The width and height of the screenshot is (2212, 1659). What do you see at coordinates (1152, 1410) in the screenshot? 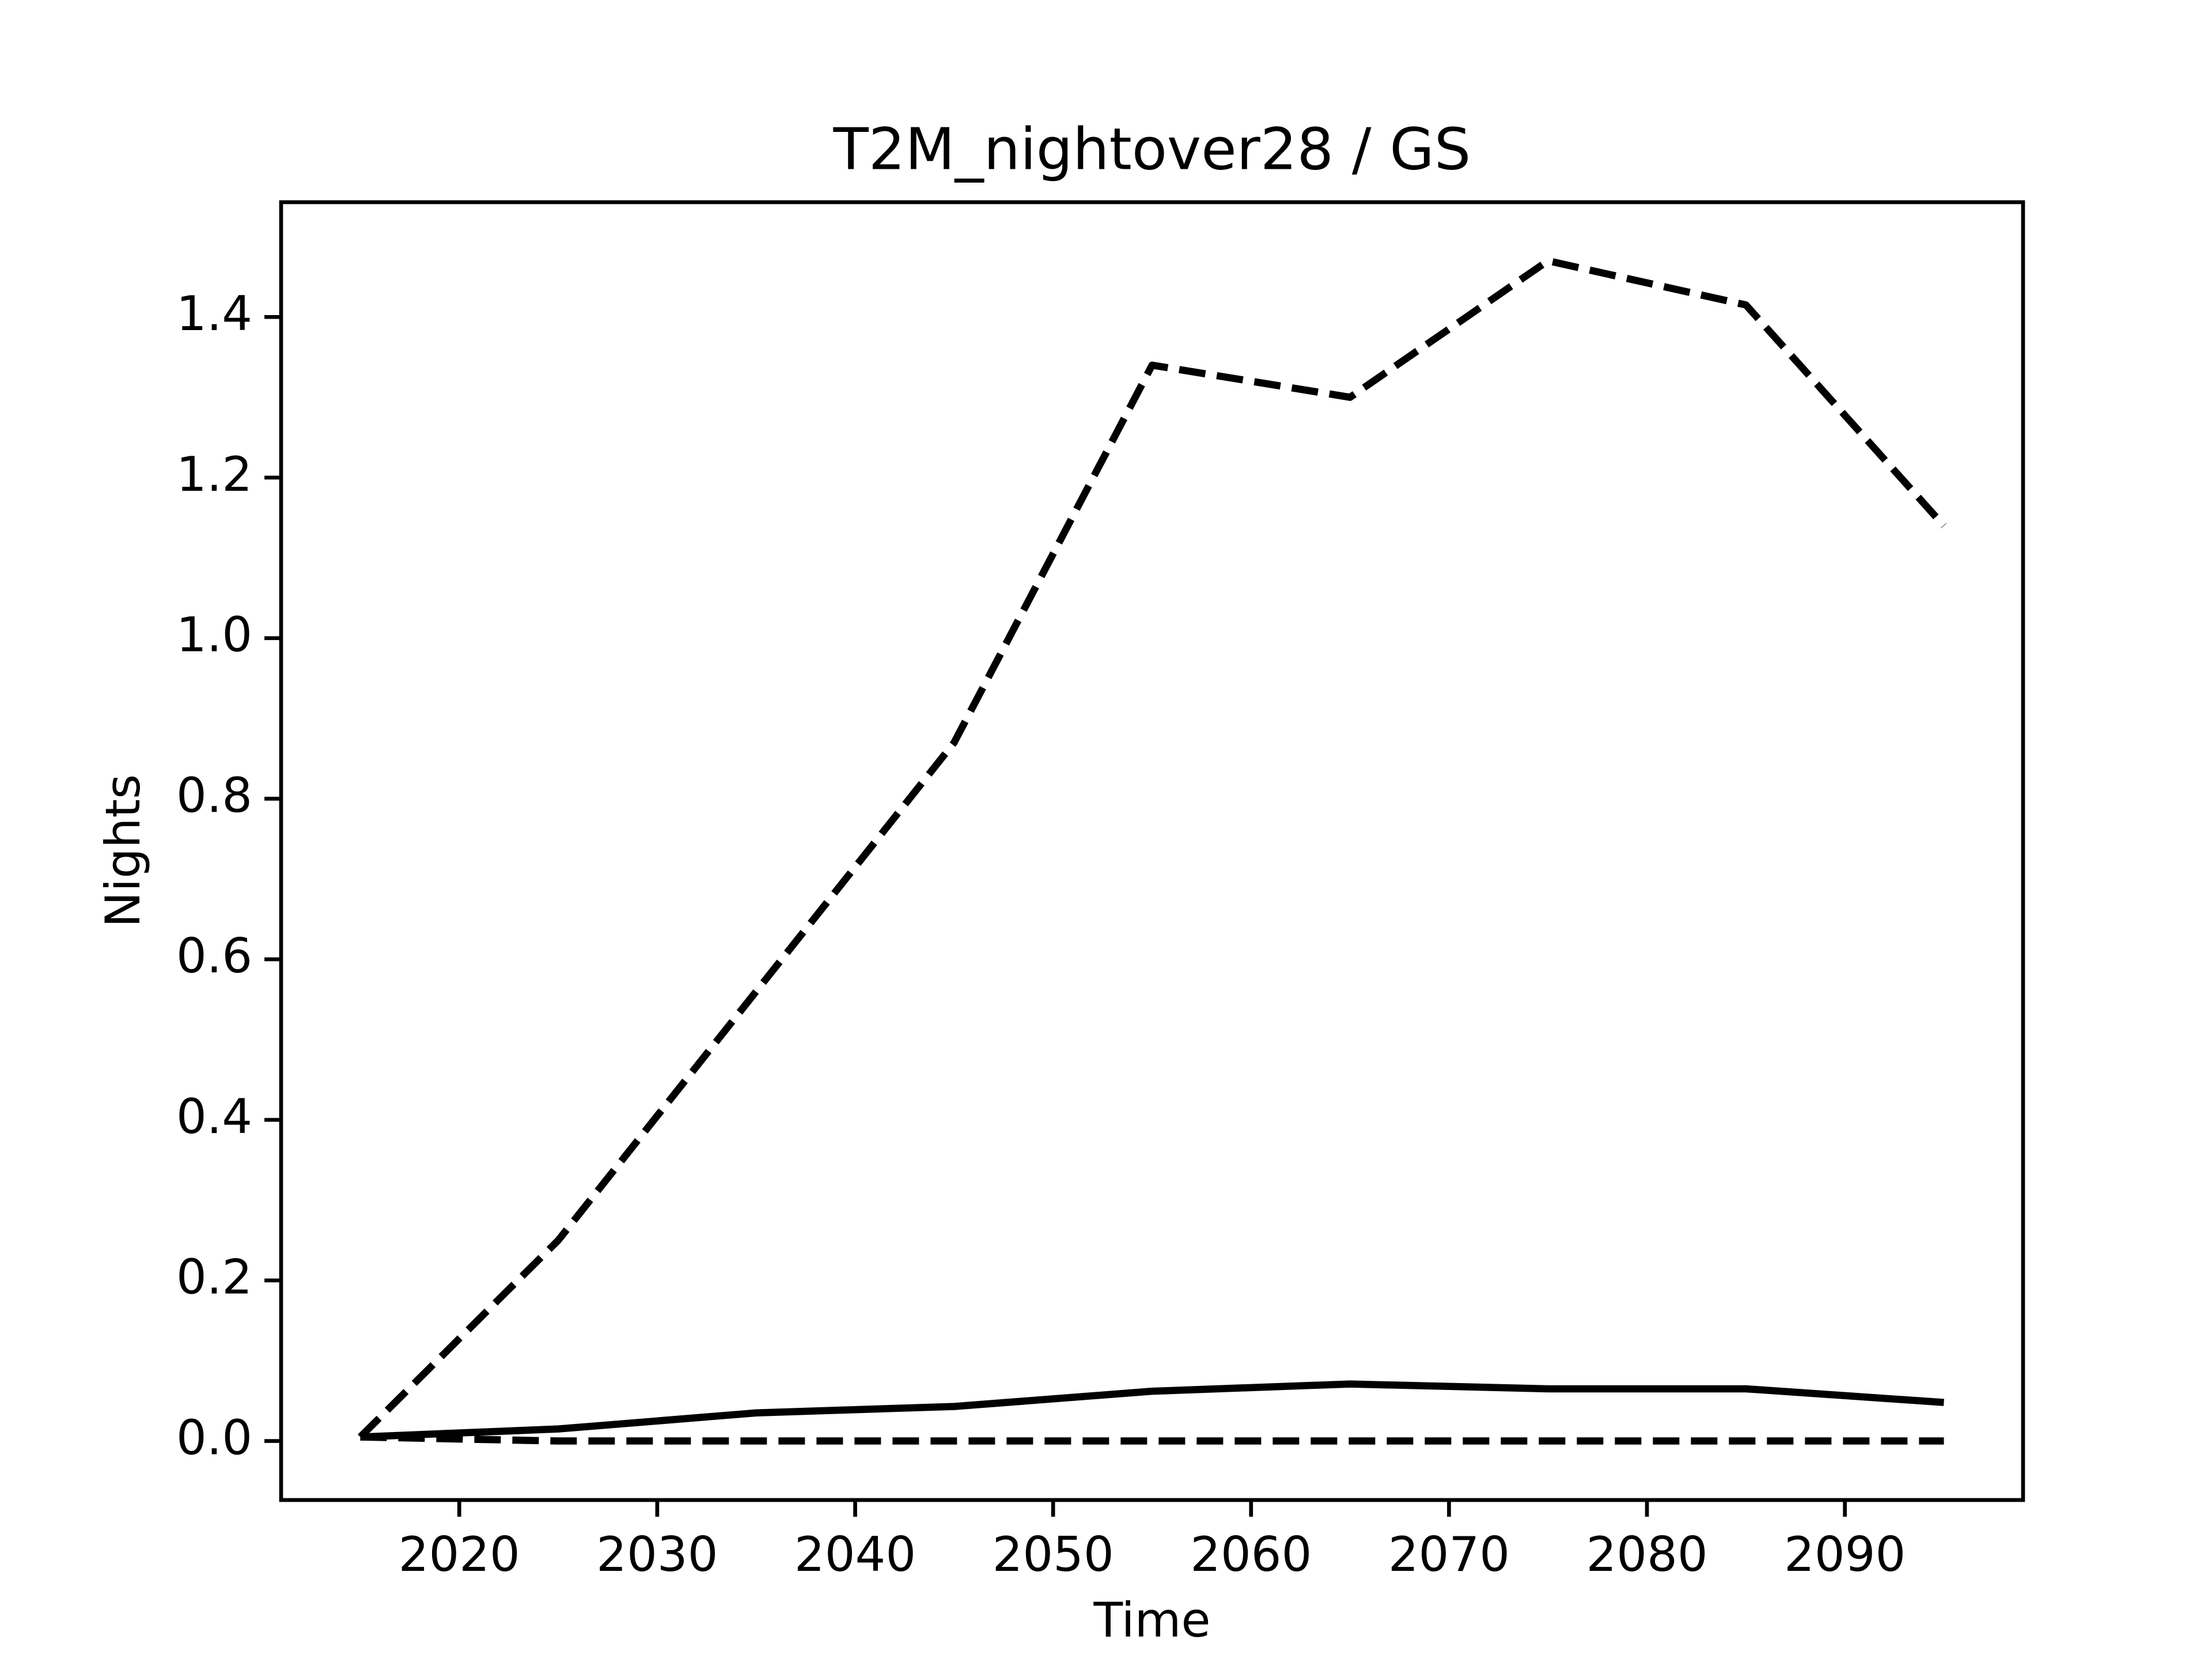
I see `series-line` at bounding box center [1152, 1410].